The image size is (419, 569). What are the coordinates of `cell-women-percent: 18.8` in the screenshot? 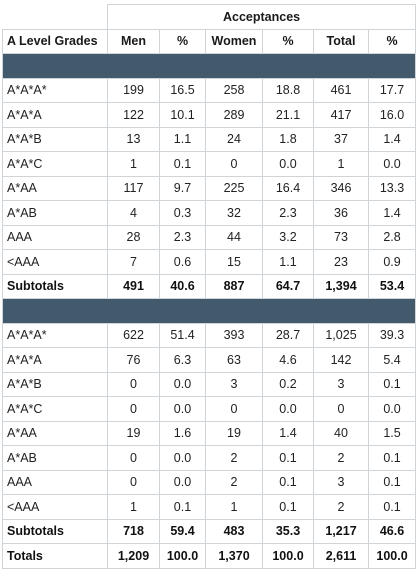 It's located at (288, 90).